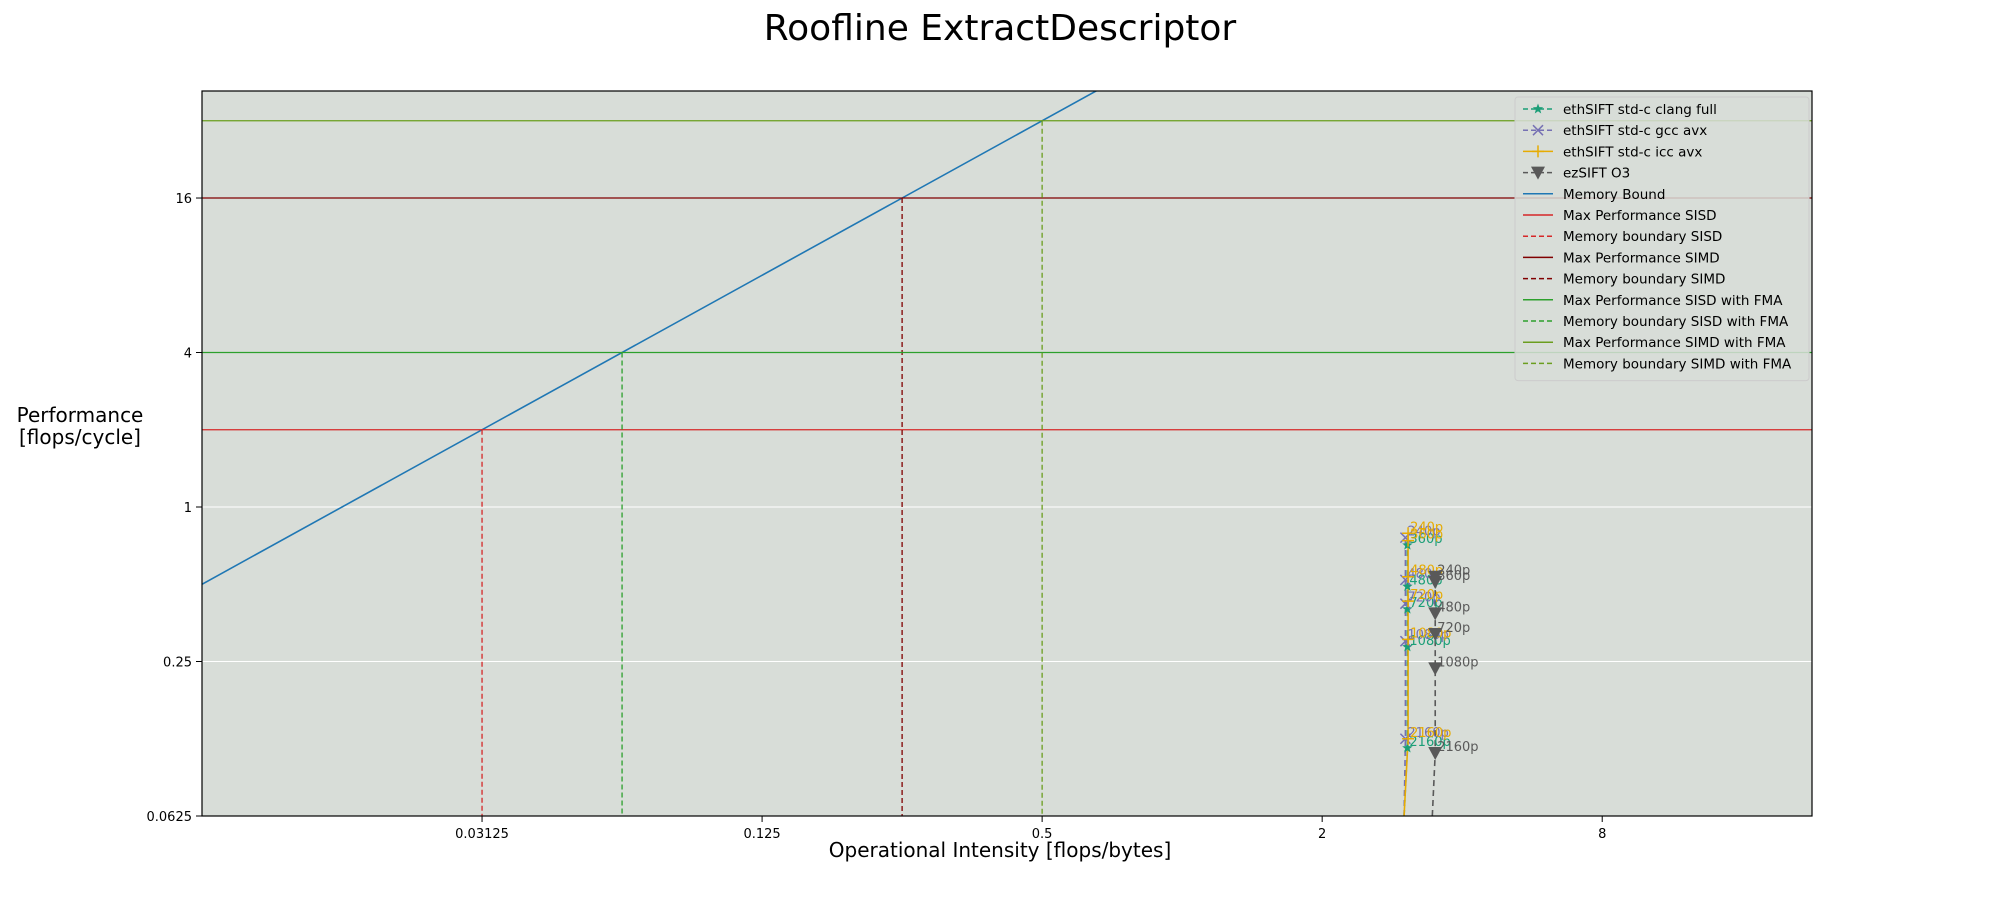 Image resolution: width=2000 pixels, height=900 pixels. Describe the element at coordinates (188, 508) in the screenshot. I see `y-tick-label: 1` at that location.